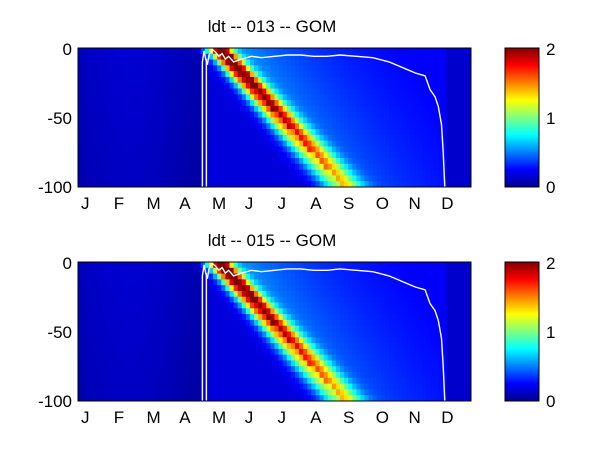 The width and height of the screenshot is (600, 450). I want to click on x-tick-label: N, so click(415, 417).